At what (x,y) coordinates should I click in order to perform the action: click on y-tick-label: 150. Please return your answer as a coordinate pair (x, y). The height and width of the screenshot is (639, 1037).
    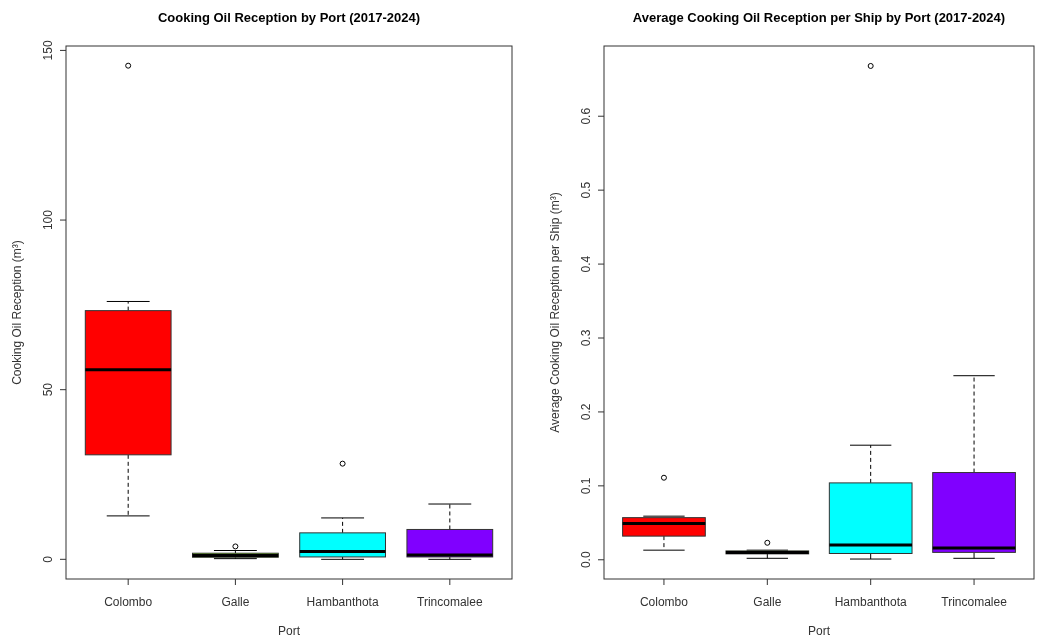
    Looking at the image, I should click on (48, 50).